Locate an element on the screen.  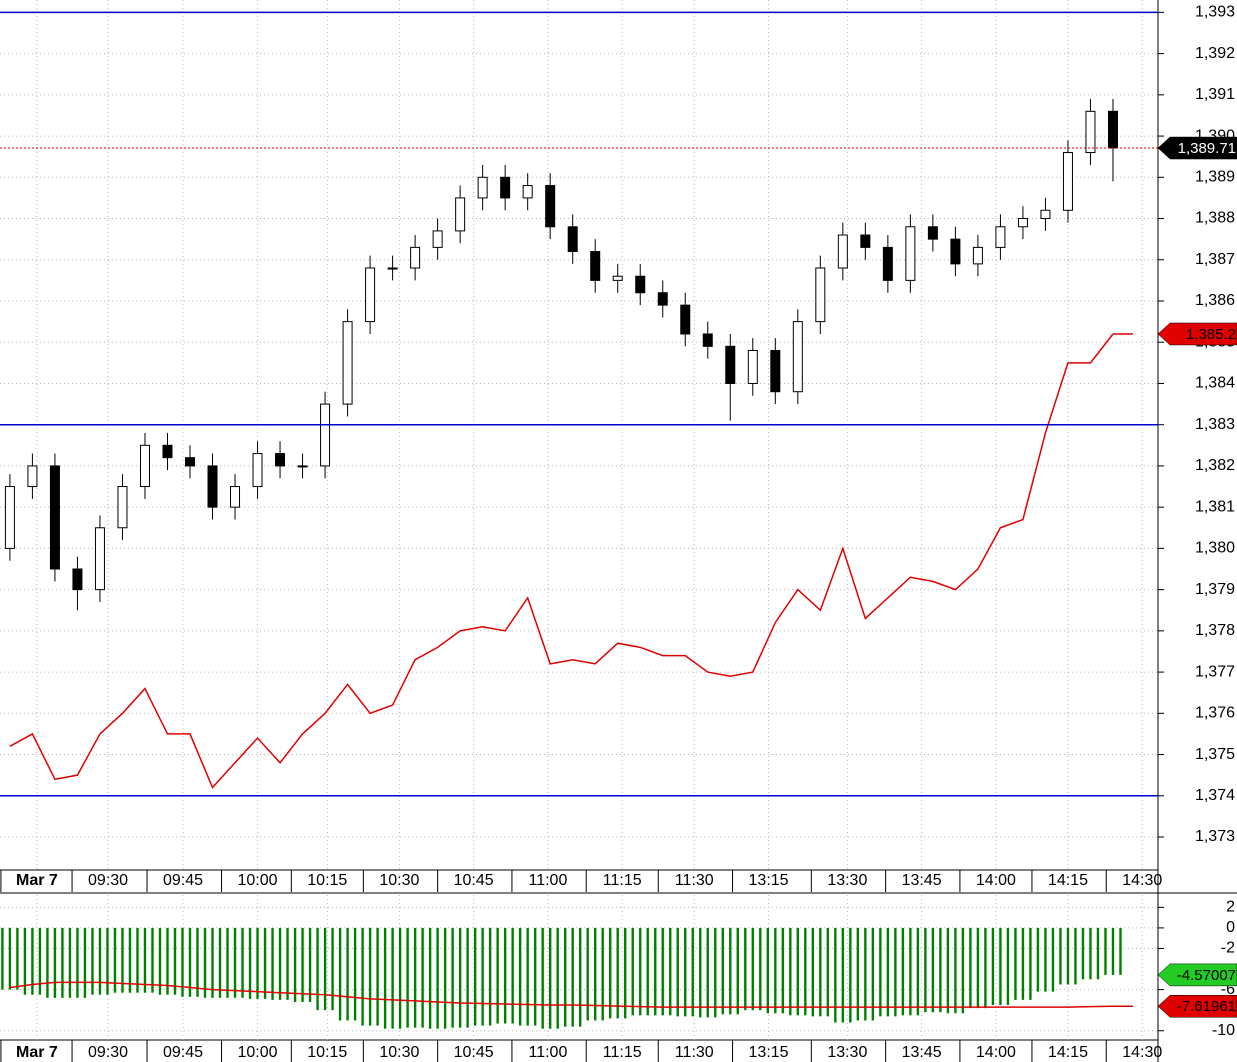
y-tick-label: 1,383 is located at coordinates (1215, 424).